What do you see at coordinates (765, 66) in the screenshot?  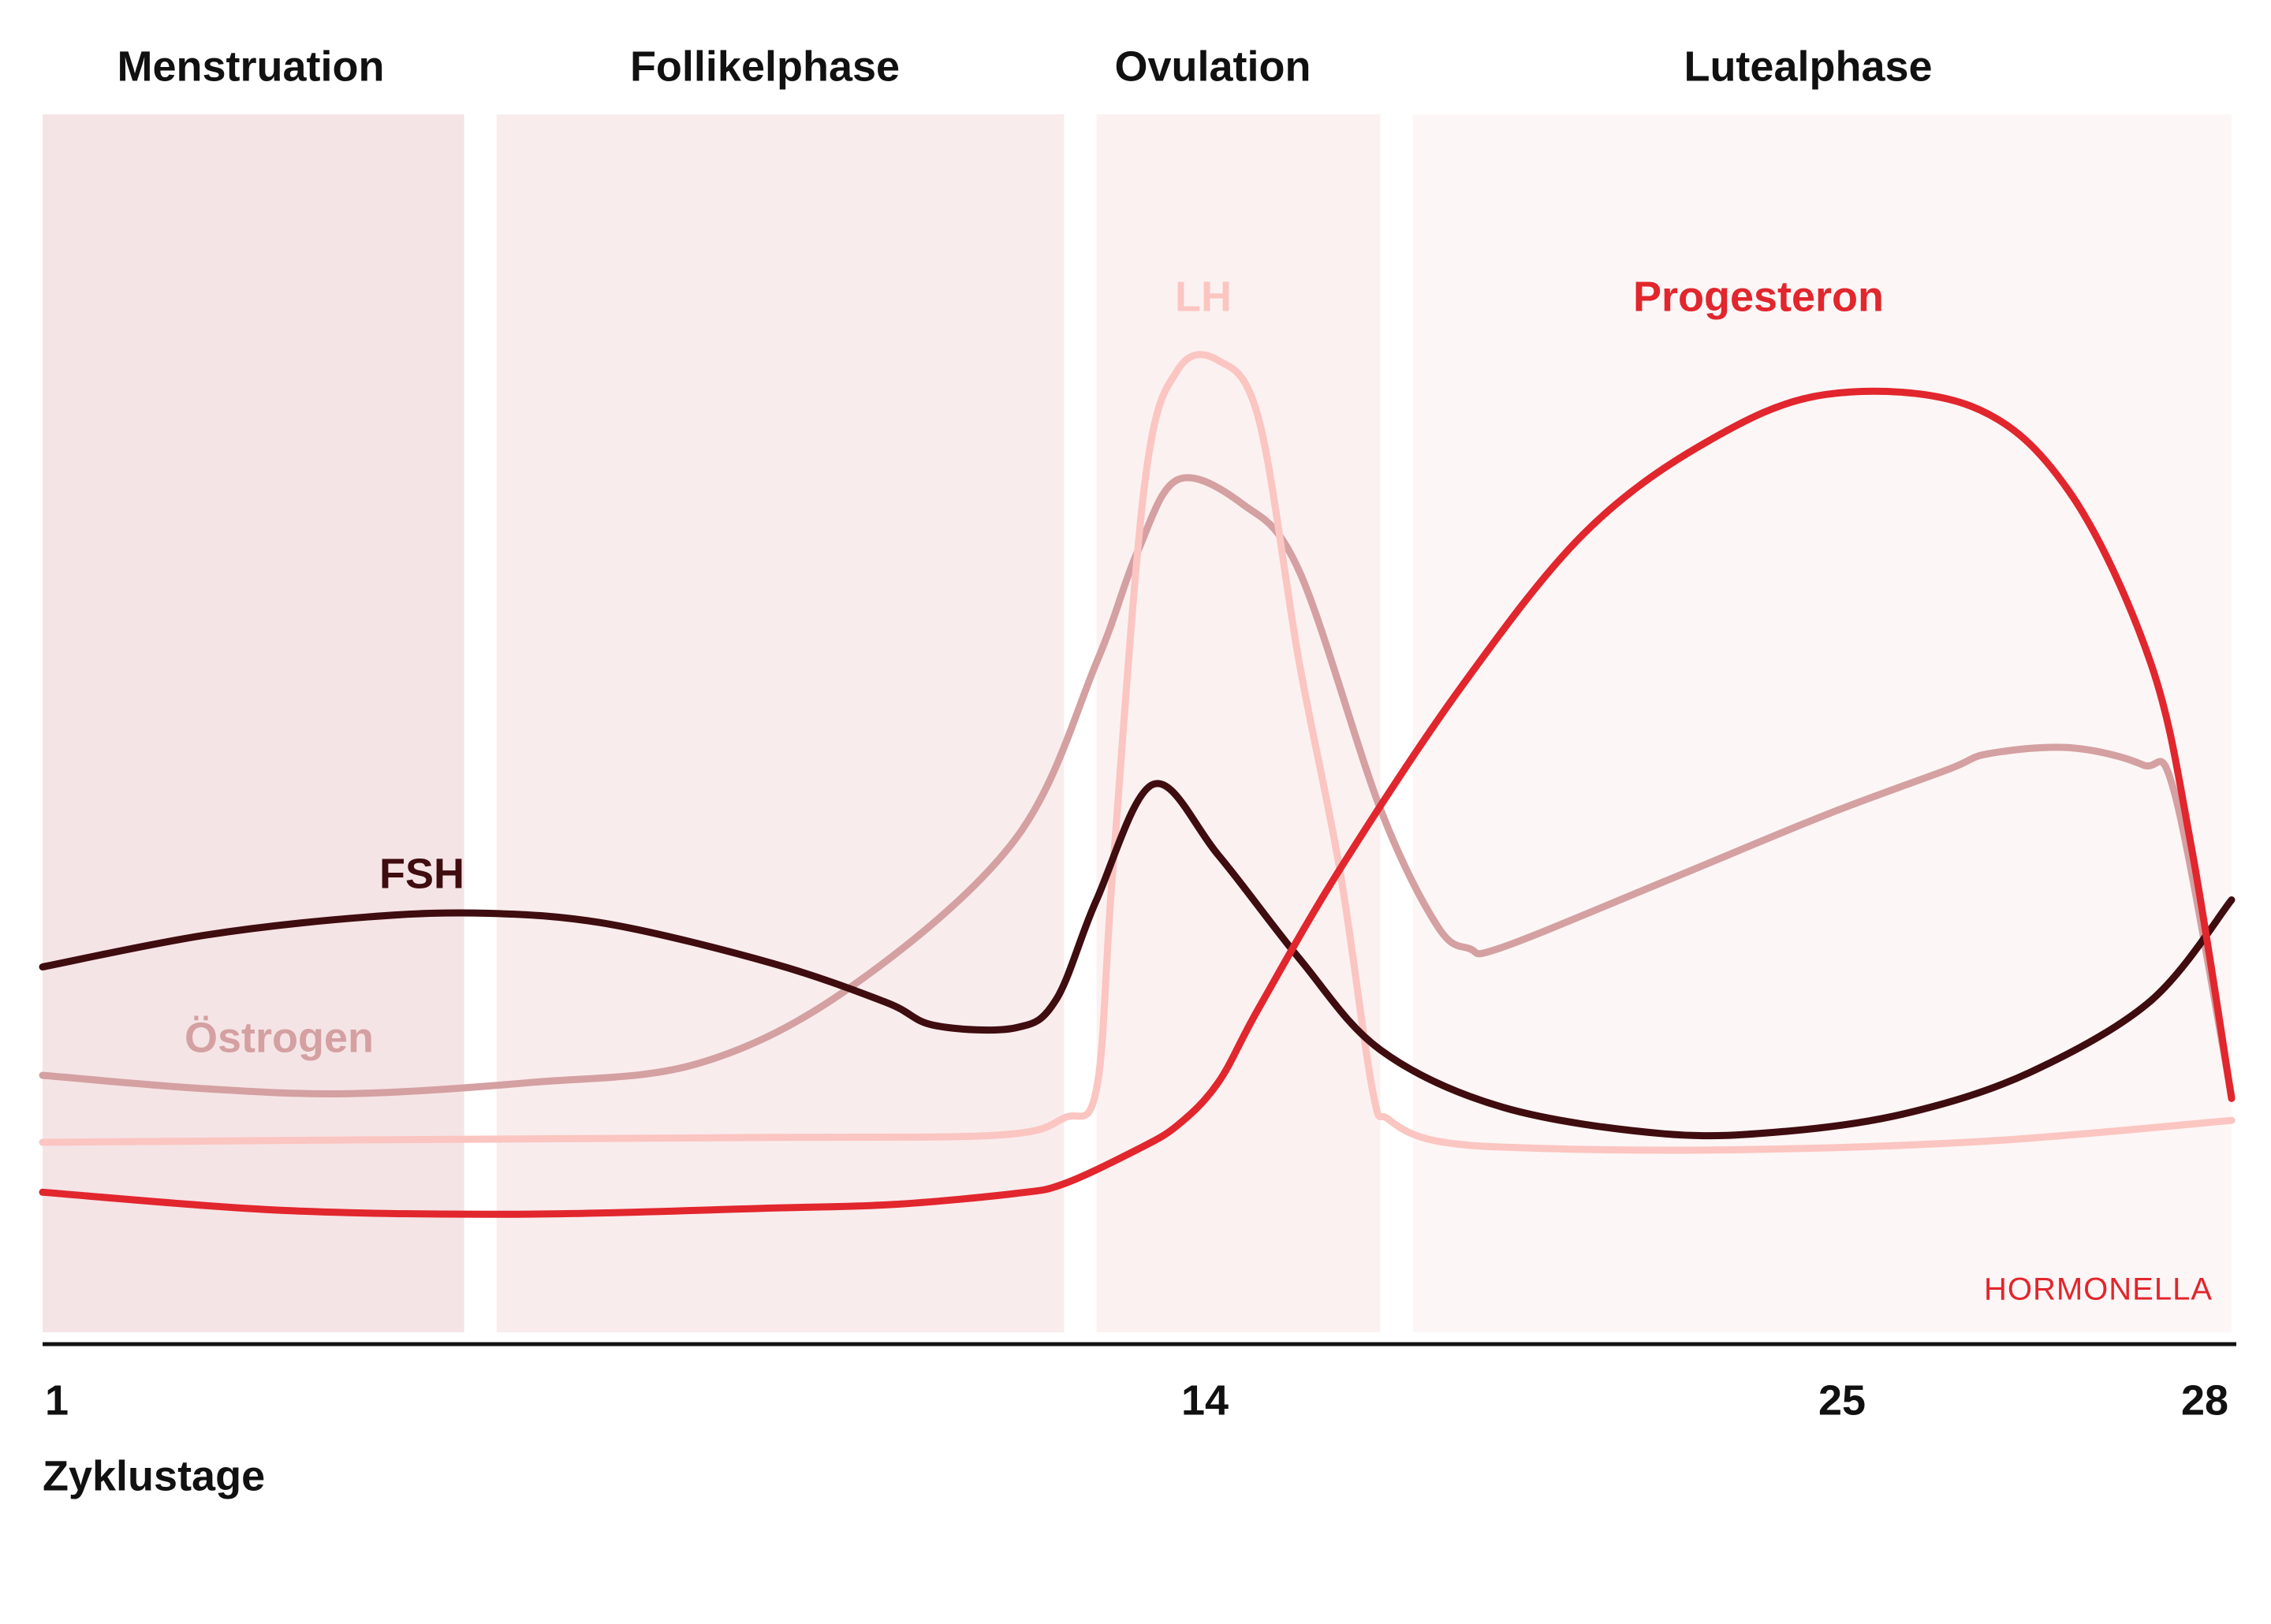 I see `phase-label-follikelphase: Follikelphase` at bounding box center [765, 66].